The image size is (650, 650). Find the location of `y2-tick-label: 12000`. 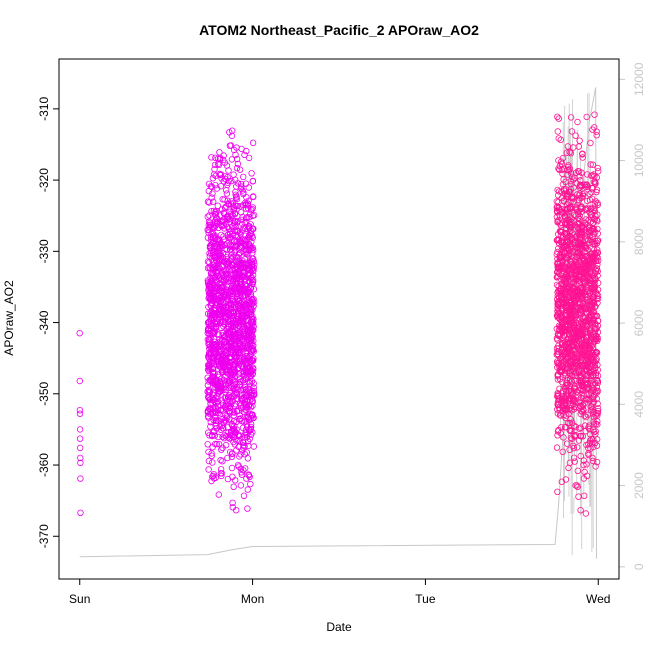

y2-tick-label: 12000 is located at coordinates (639, 79).